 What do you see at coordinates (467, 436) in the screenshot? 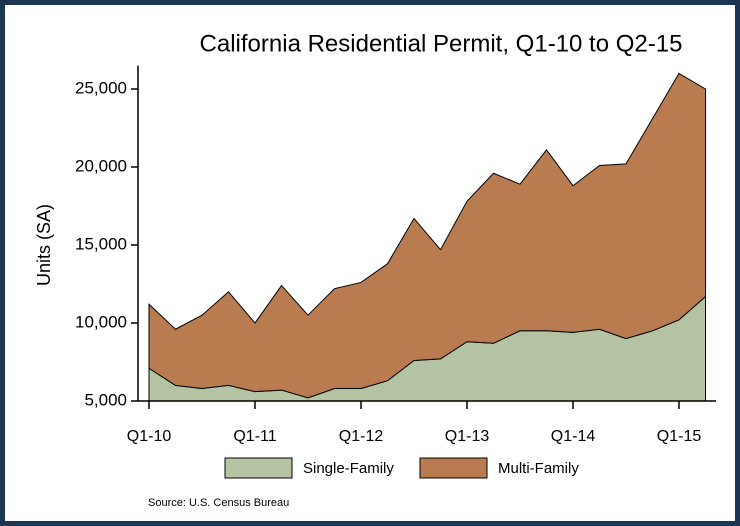
I see `x-tick-label: Q1-13` at bounding box center [467, 436].